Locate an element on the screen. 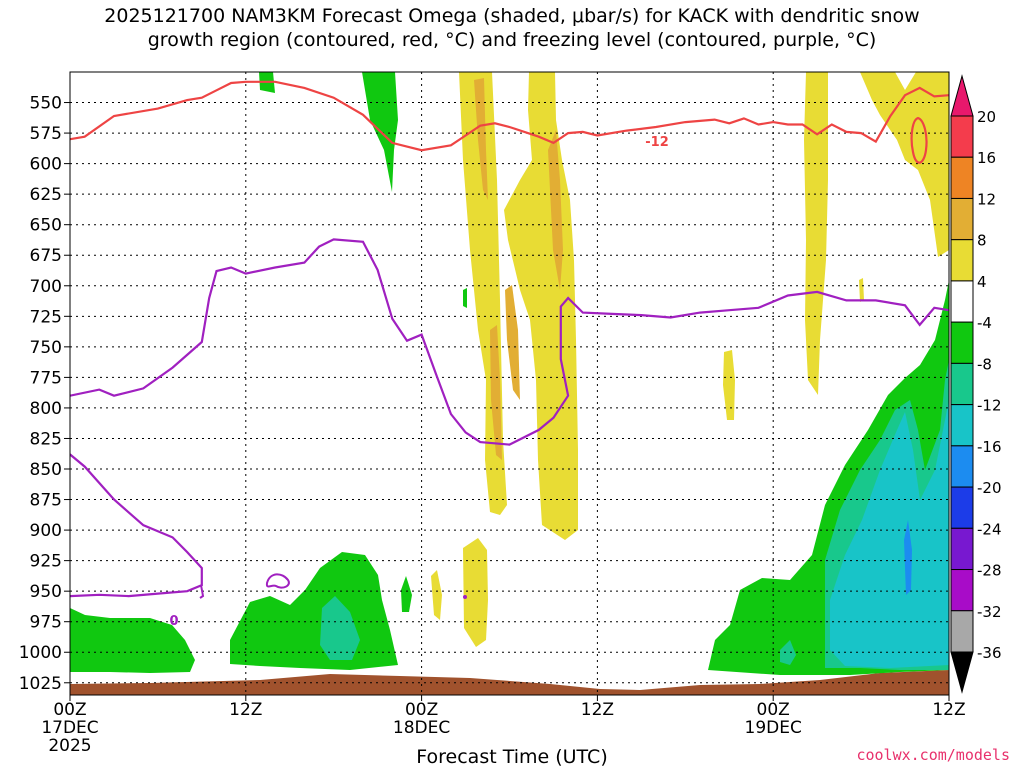  y-tick-label: 700 is located at coordinates (46, 287).